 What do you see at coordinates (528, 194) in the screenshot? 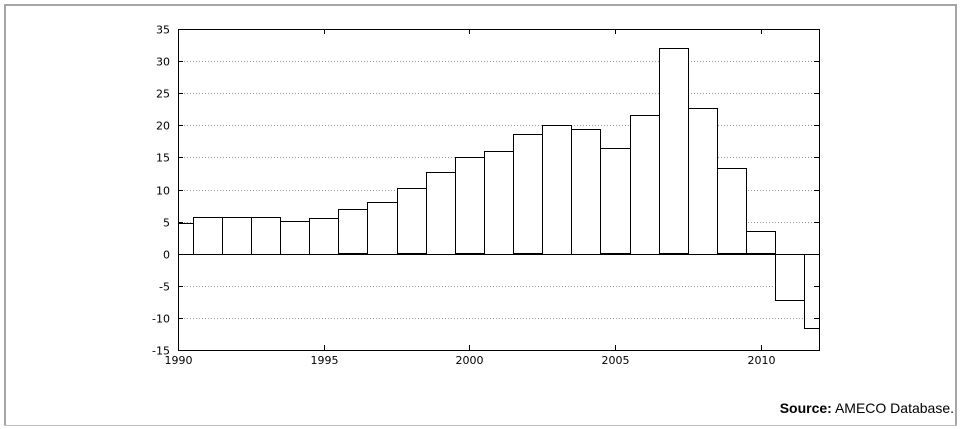
I see `bar-2002` at bounding box center [528, 194].